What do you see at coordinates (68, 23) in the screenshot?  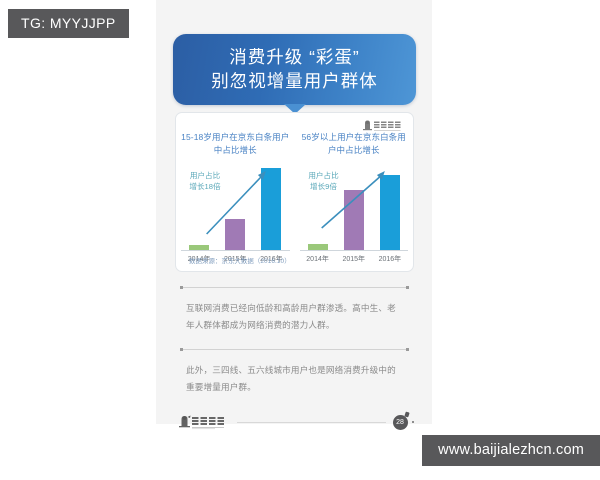 I see `telegram-watermark: TG: MYYJJPP` at bounding box center [68, 23].